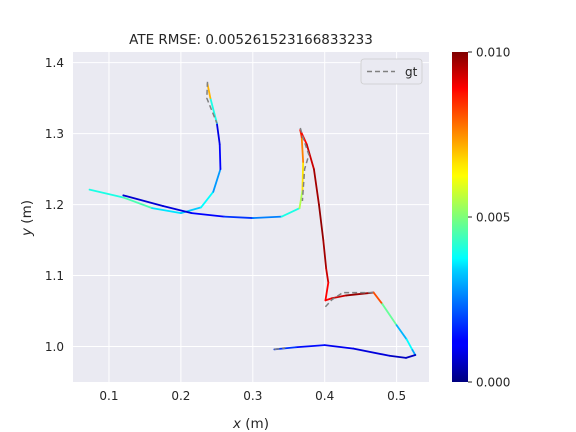 Image resolution: width=576 pixels, height=432 pixels. What do you see at coordinates (27, 214) in the screenshot?
I see `y-axis-unit: (m)` at bounding box center [27, 214].